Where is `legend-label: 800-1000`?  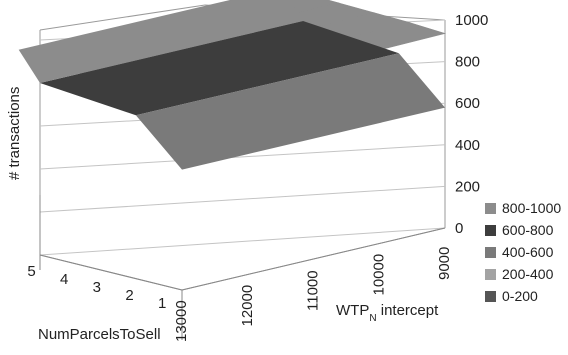
legend-label: 800-1000 is located at coordinates (531, 208).